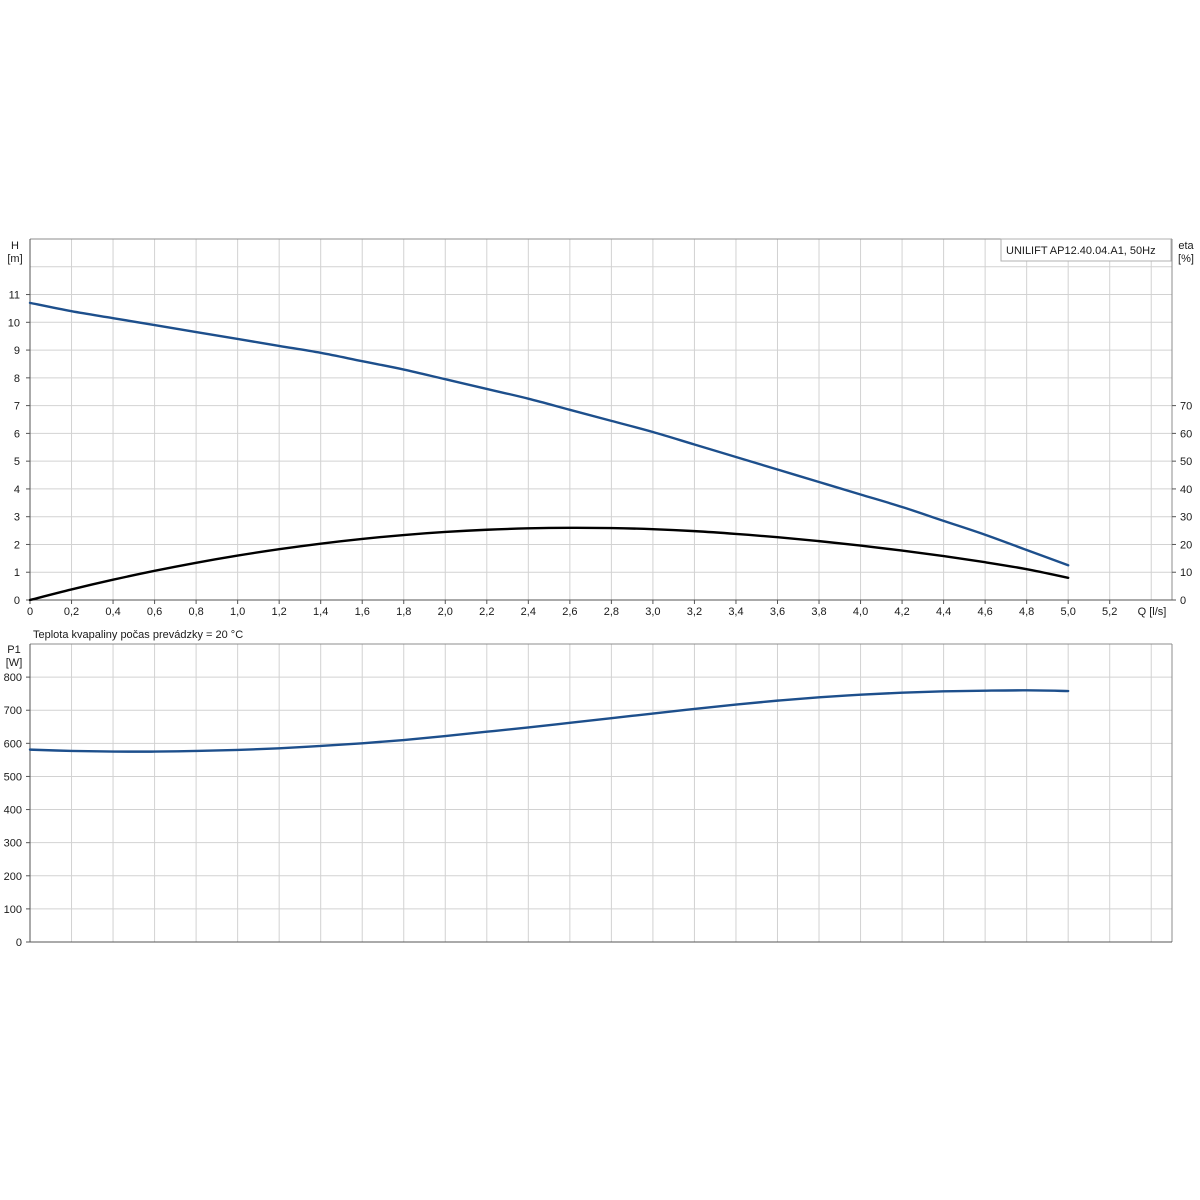 The height and width of the screenshot is (1200, 1200). I want to click on p1-tick-label: 600, so click(13, 744).